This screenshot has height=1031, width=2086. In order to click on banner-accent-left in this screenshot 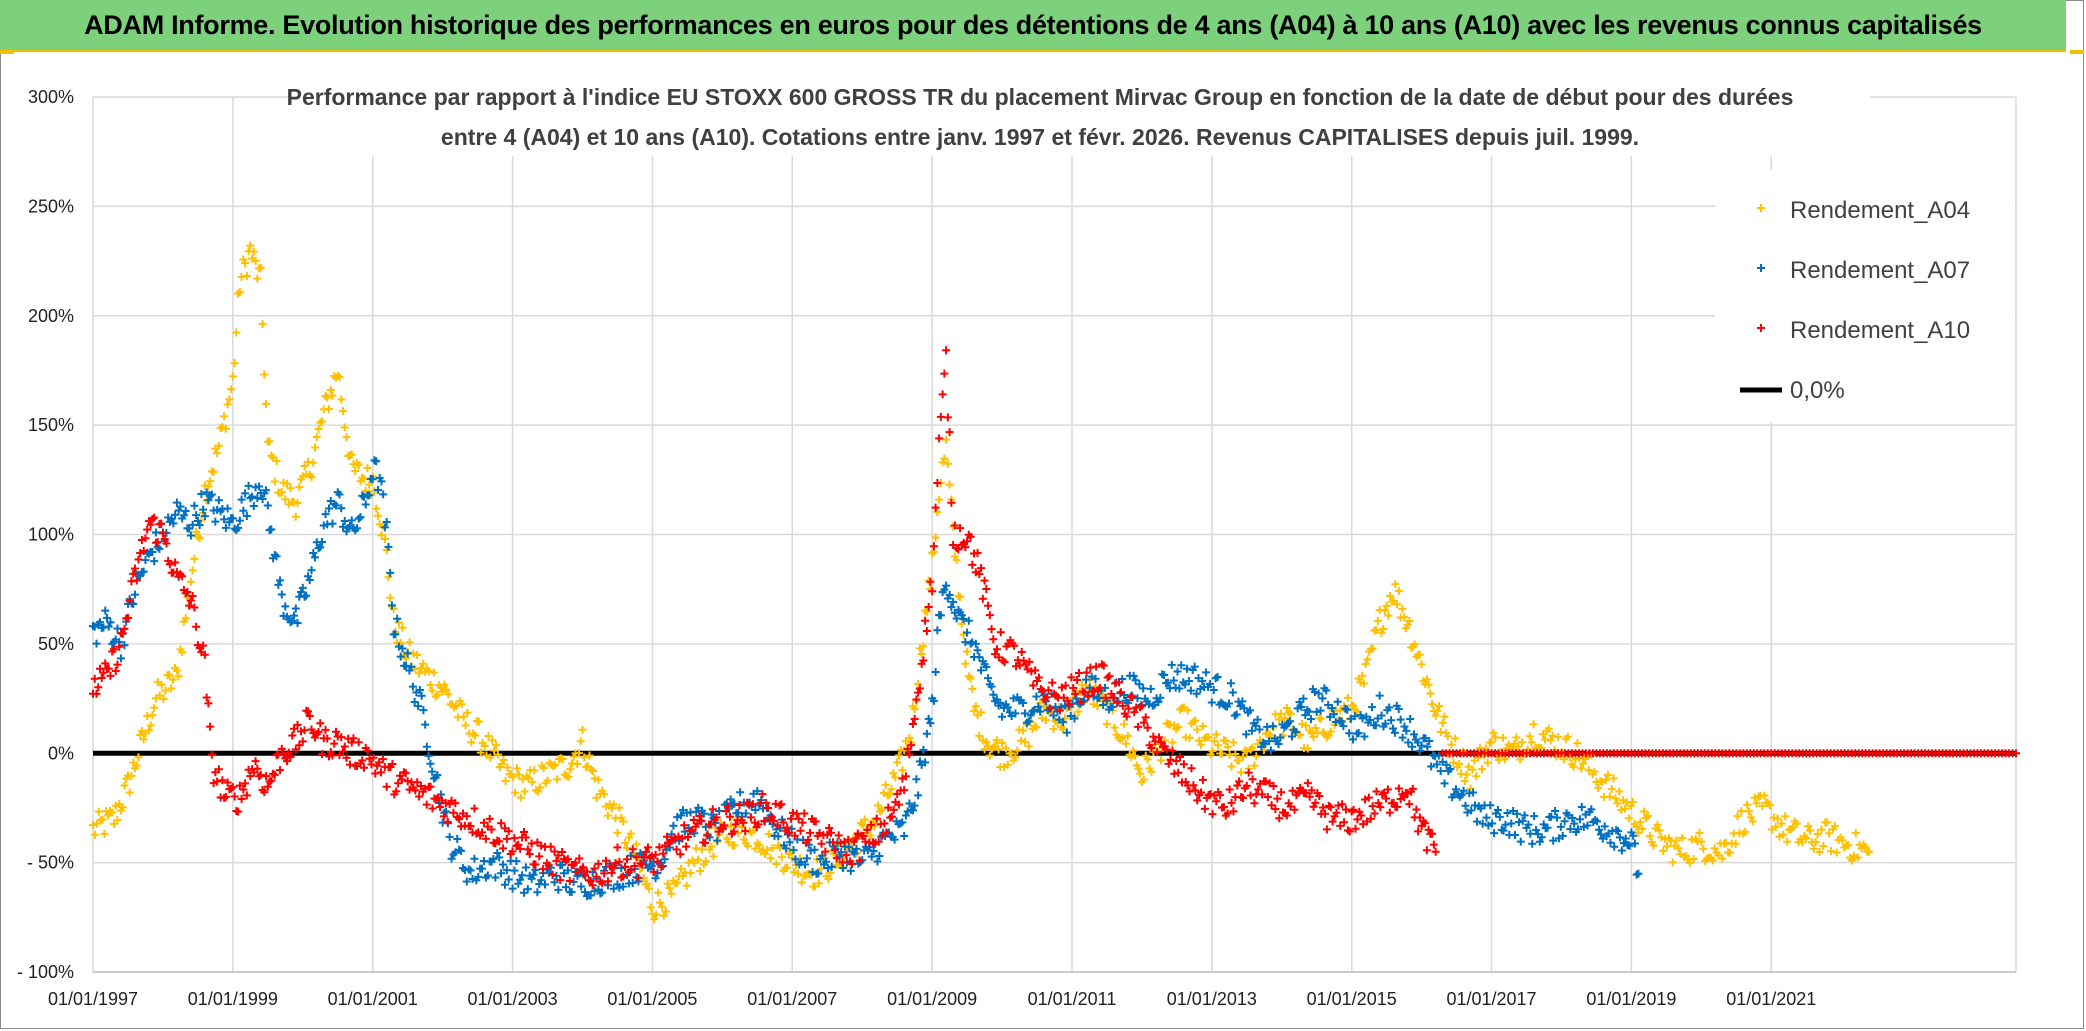, I will do `click(7, 52)`.